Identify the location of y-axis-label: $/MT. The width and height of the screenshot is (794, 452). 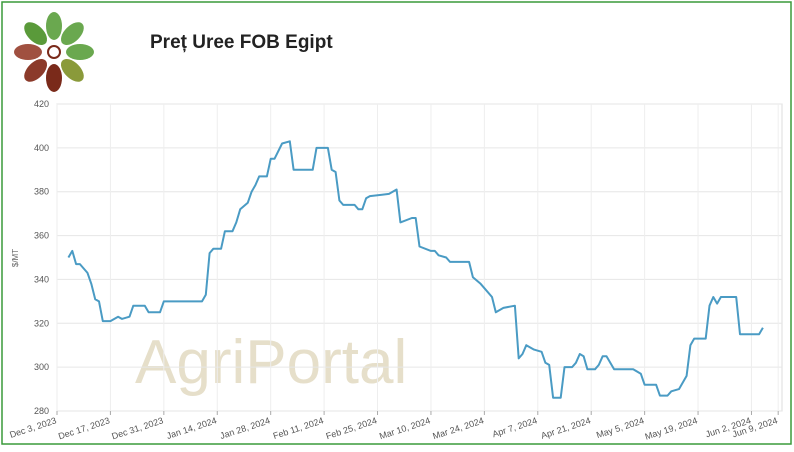
(15, 258).